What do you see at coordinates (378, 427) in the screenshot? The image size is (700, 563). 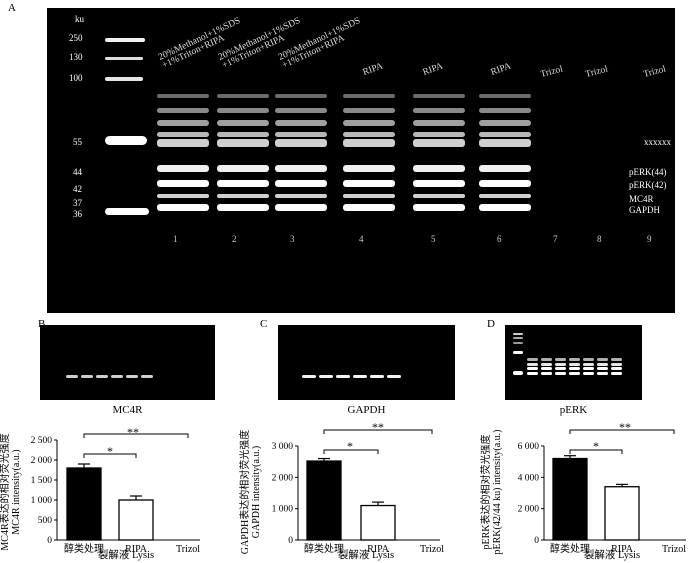 I see `panel-c-sig2: **` at bounding box center [378, 427].